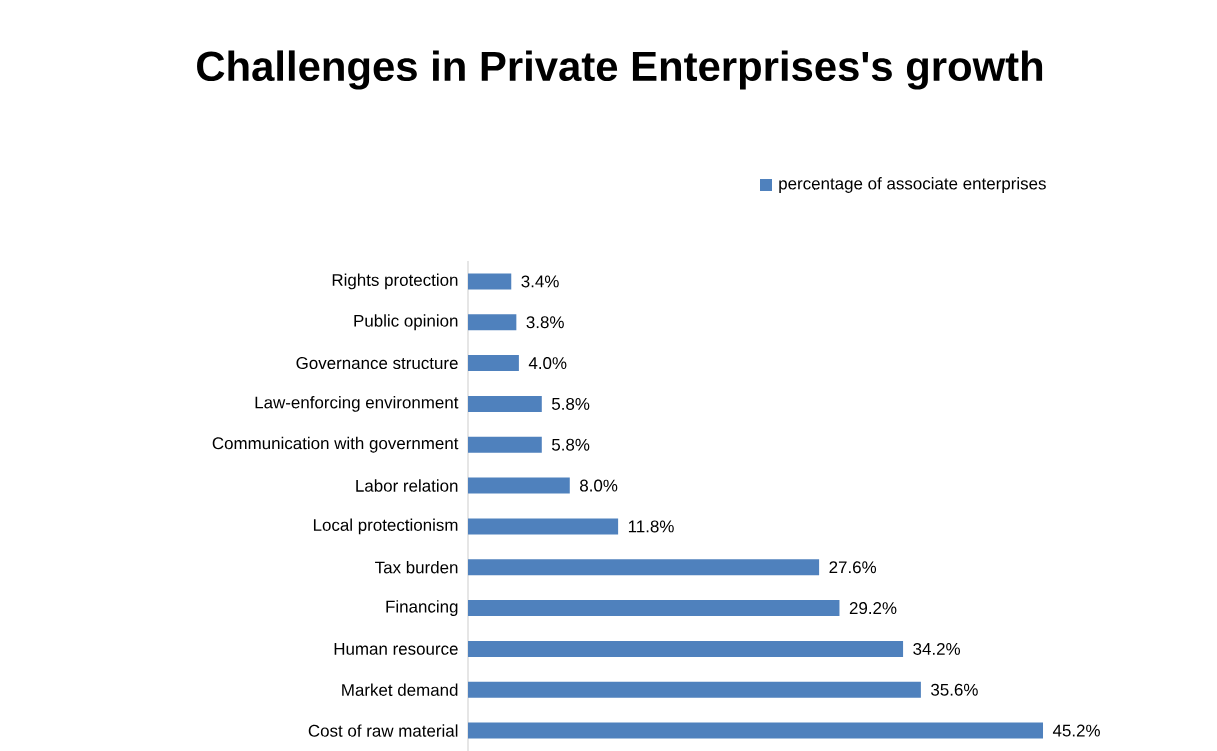 This screenshot has width=1217, height=751. What do you see at coordinates (599, 485) in the screenshot?
I see `data-label: 8.0%` at bounding box center [599, 485].